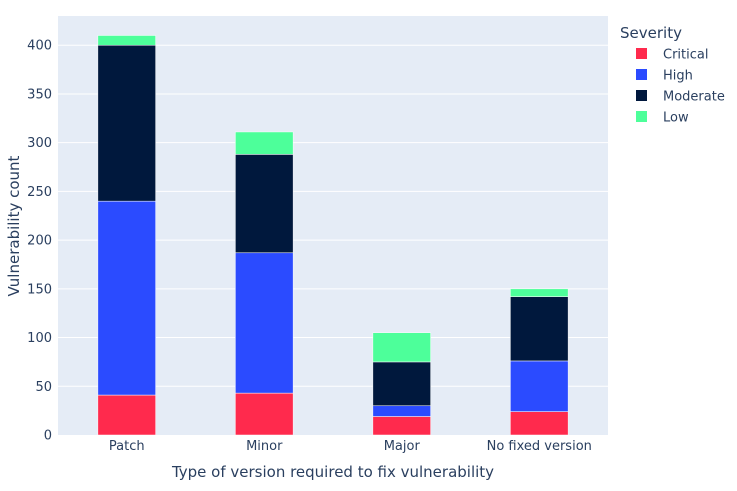 The image size is (737, 491). Describe the element at coordinates (39, 94) in the screenshot. I see `y-tick-label: 350` at that location.